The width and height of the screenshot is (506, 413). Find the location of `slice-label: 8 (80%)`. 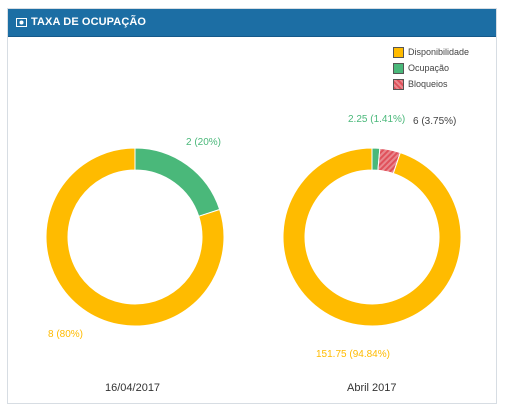

slice-label: 8 (80%) is located at coordinates (66, 334).